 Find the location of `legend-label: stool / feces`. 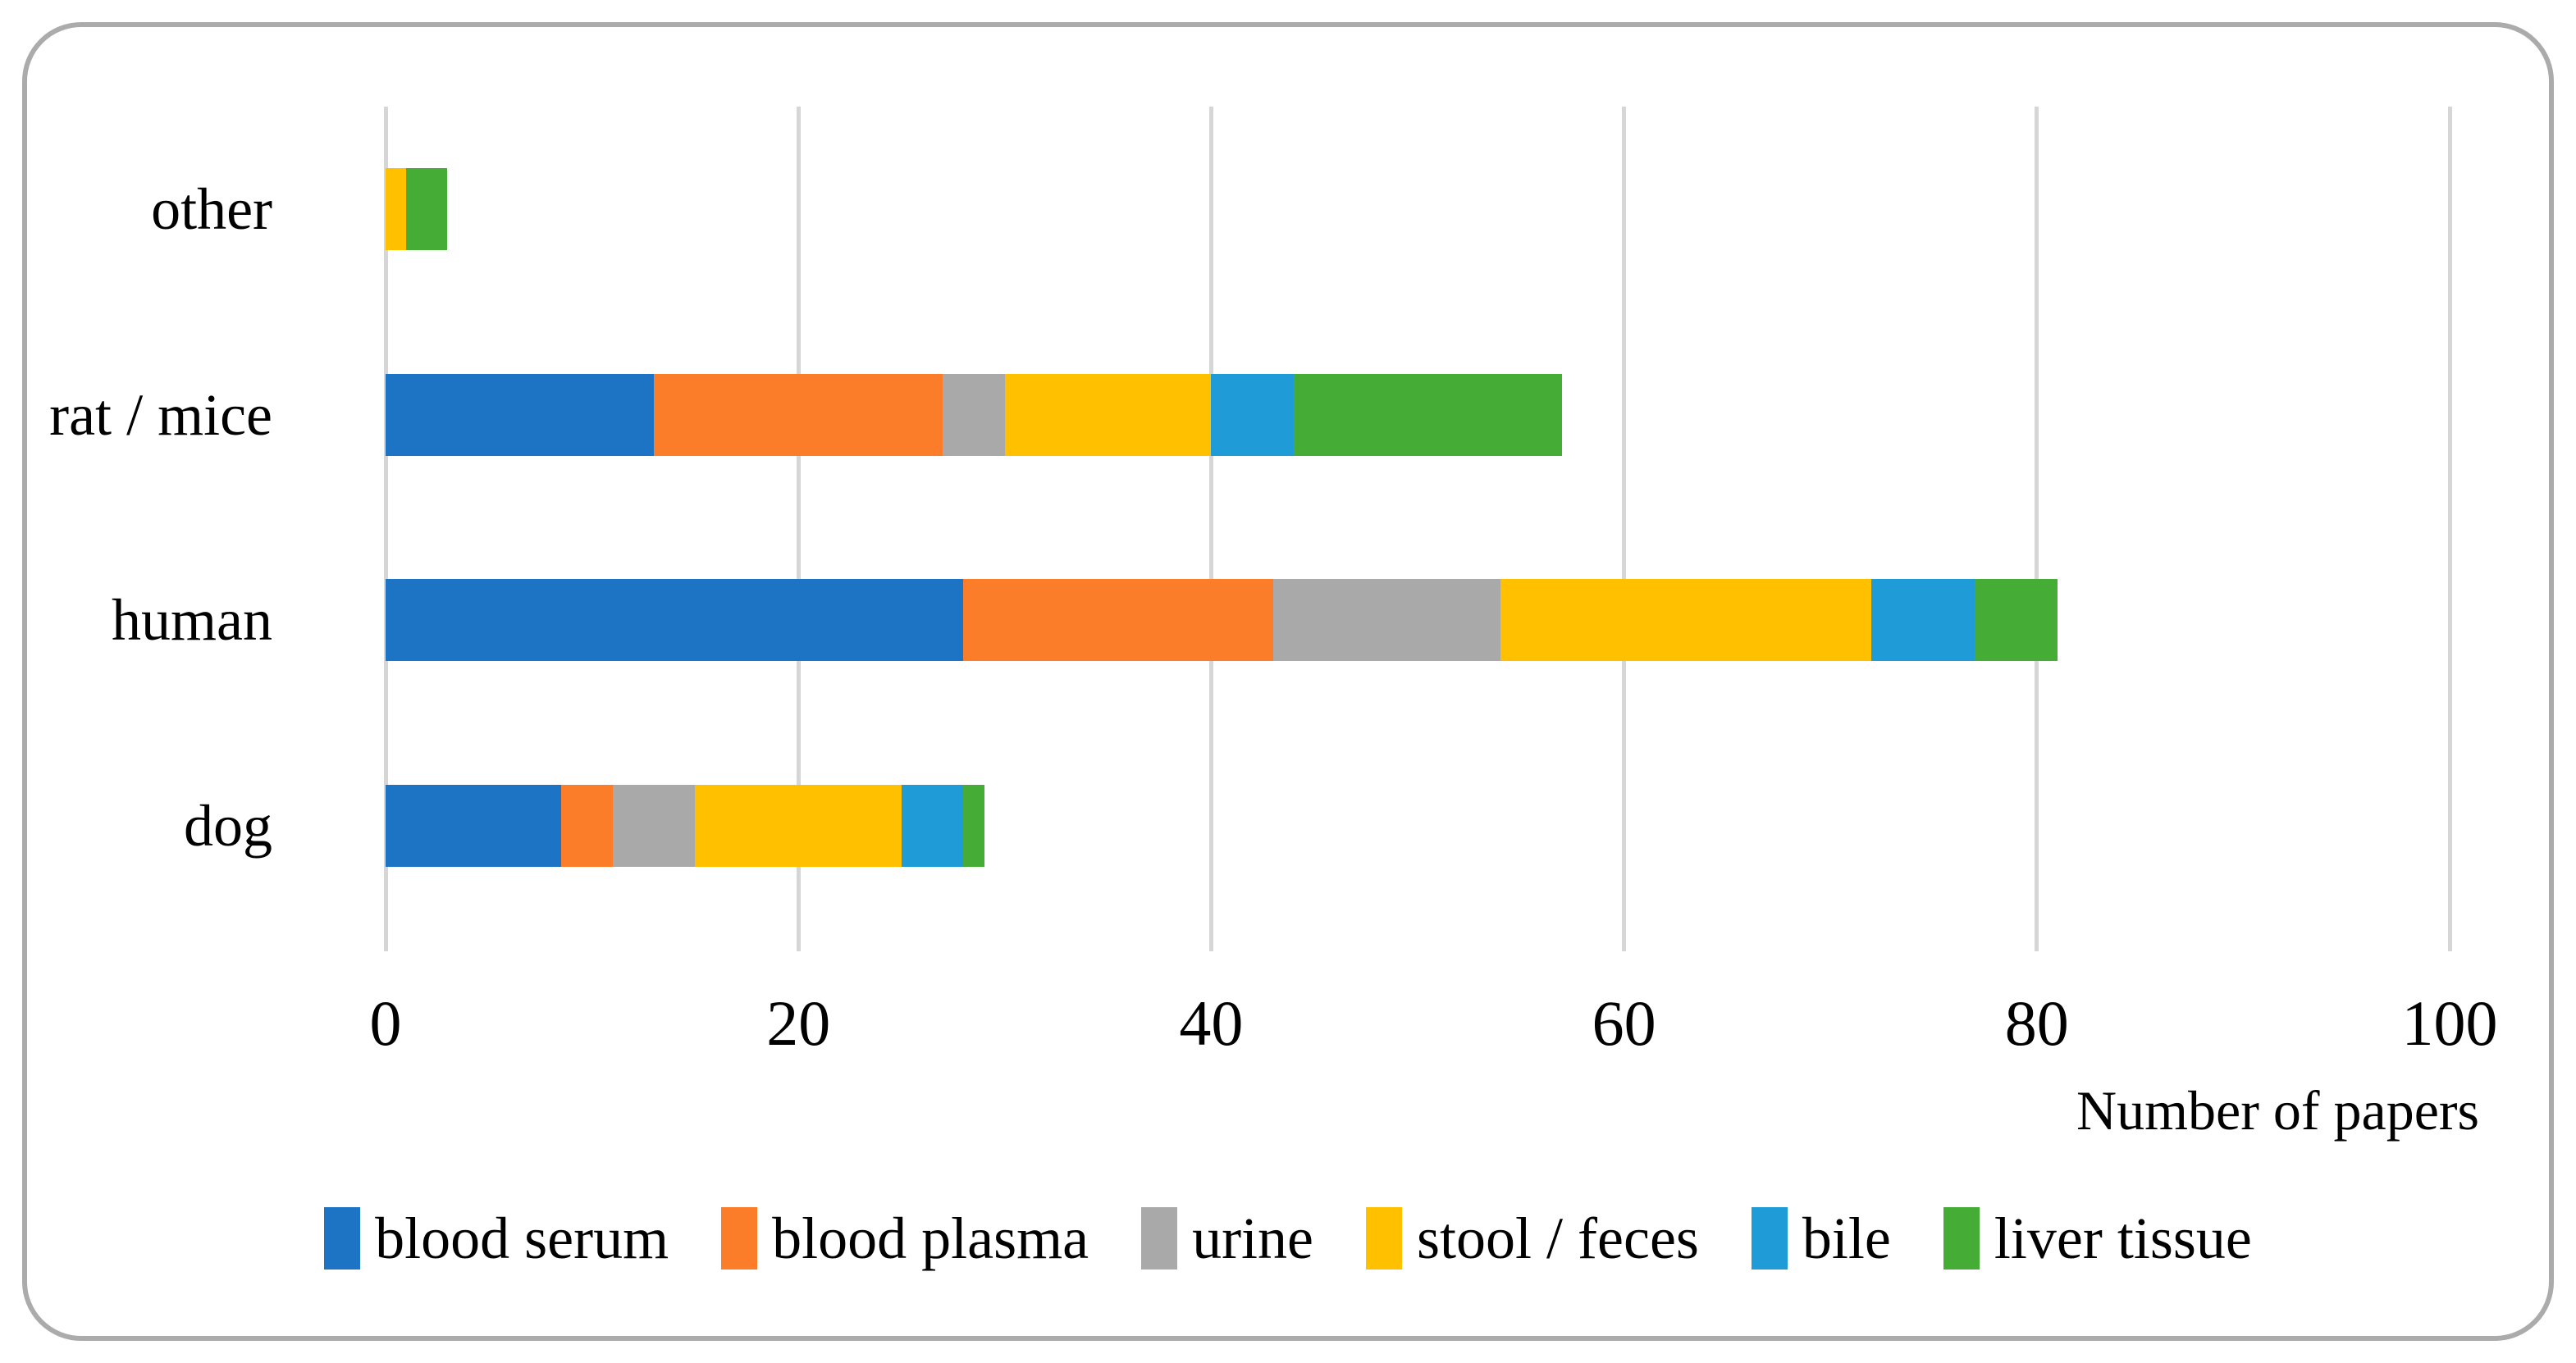

legend-label: stool / feces is located at coordinates (1558, 1238).